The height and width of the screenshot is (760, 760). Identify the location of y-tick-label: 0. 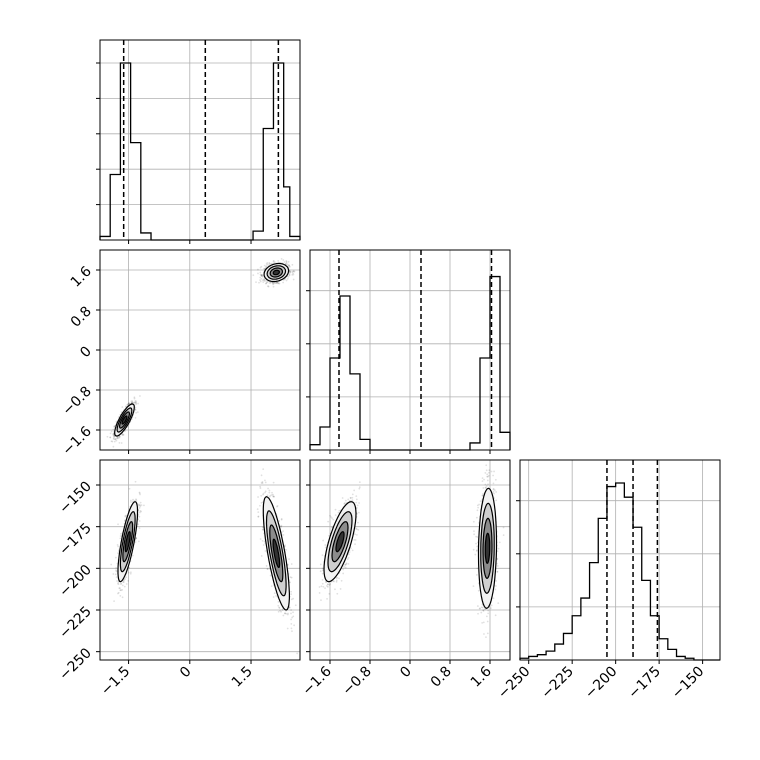
(86, 353).